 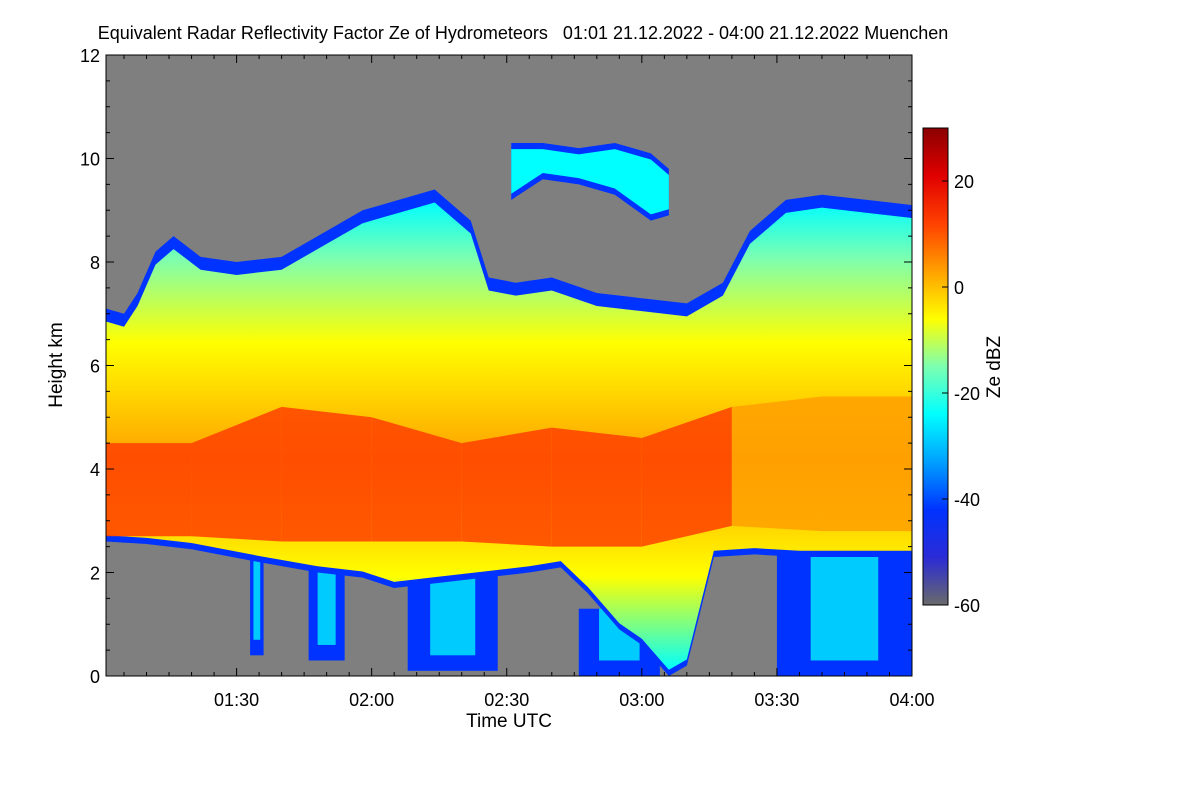 What do you see at coordinates (967, 500) in the screenshot?
I see `colorbar-tick-label-1: -40` at bounding box center [967, 500].